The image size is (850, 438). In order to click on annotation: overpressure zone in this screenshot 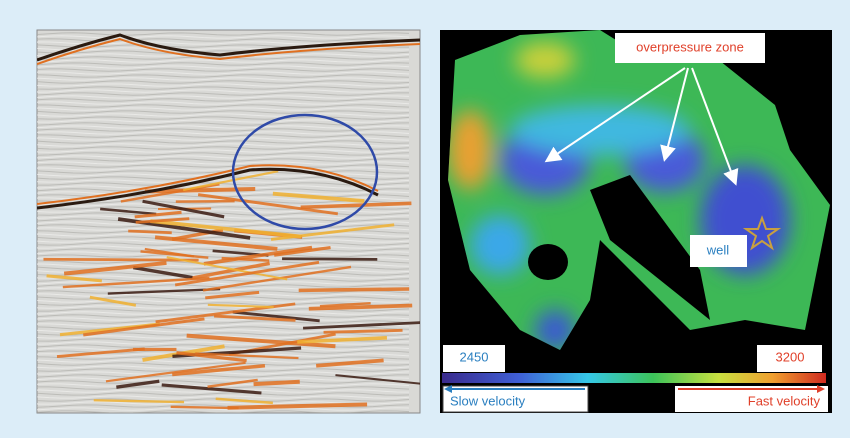, I will do `click(690, 46)`.